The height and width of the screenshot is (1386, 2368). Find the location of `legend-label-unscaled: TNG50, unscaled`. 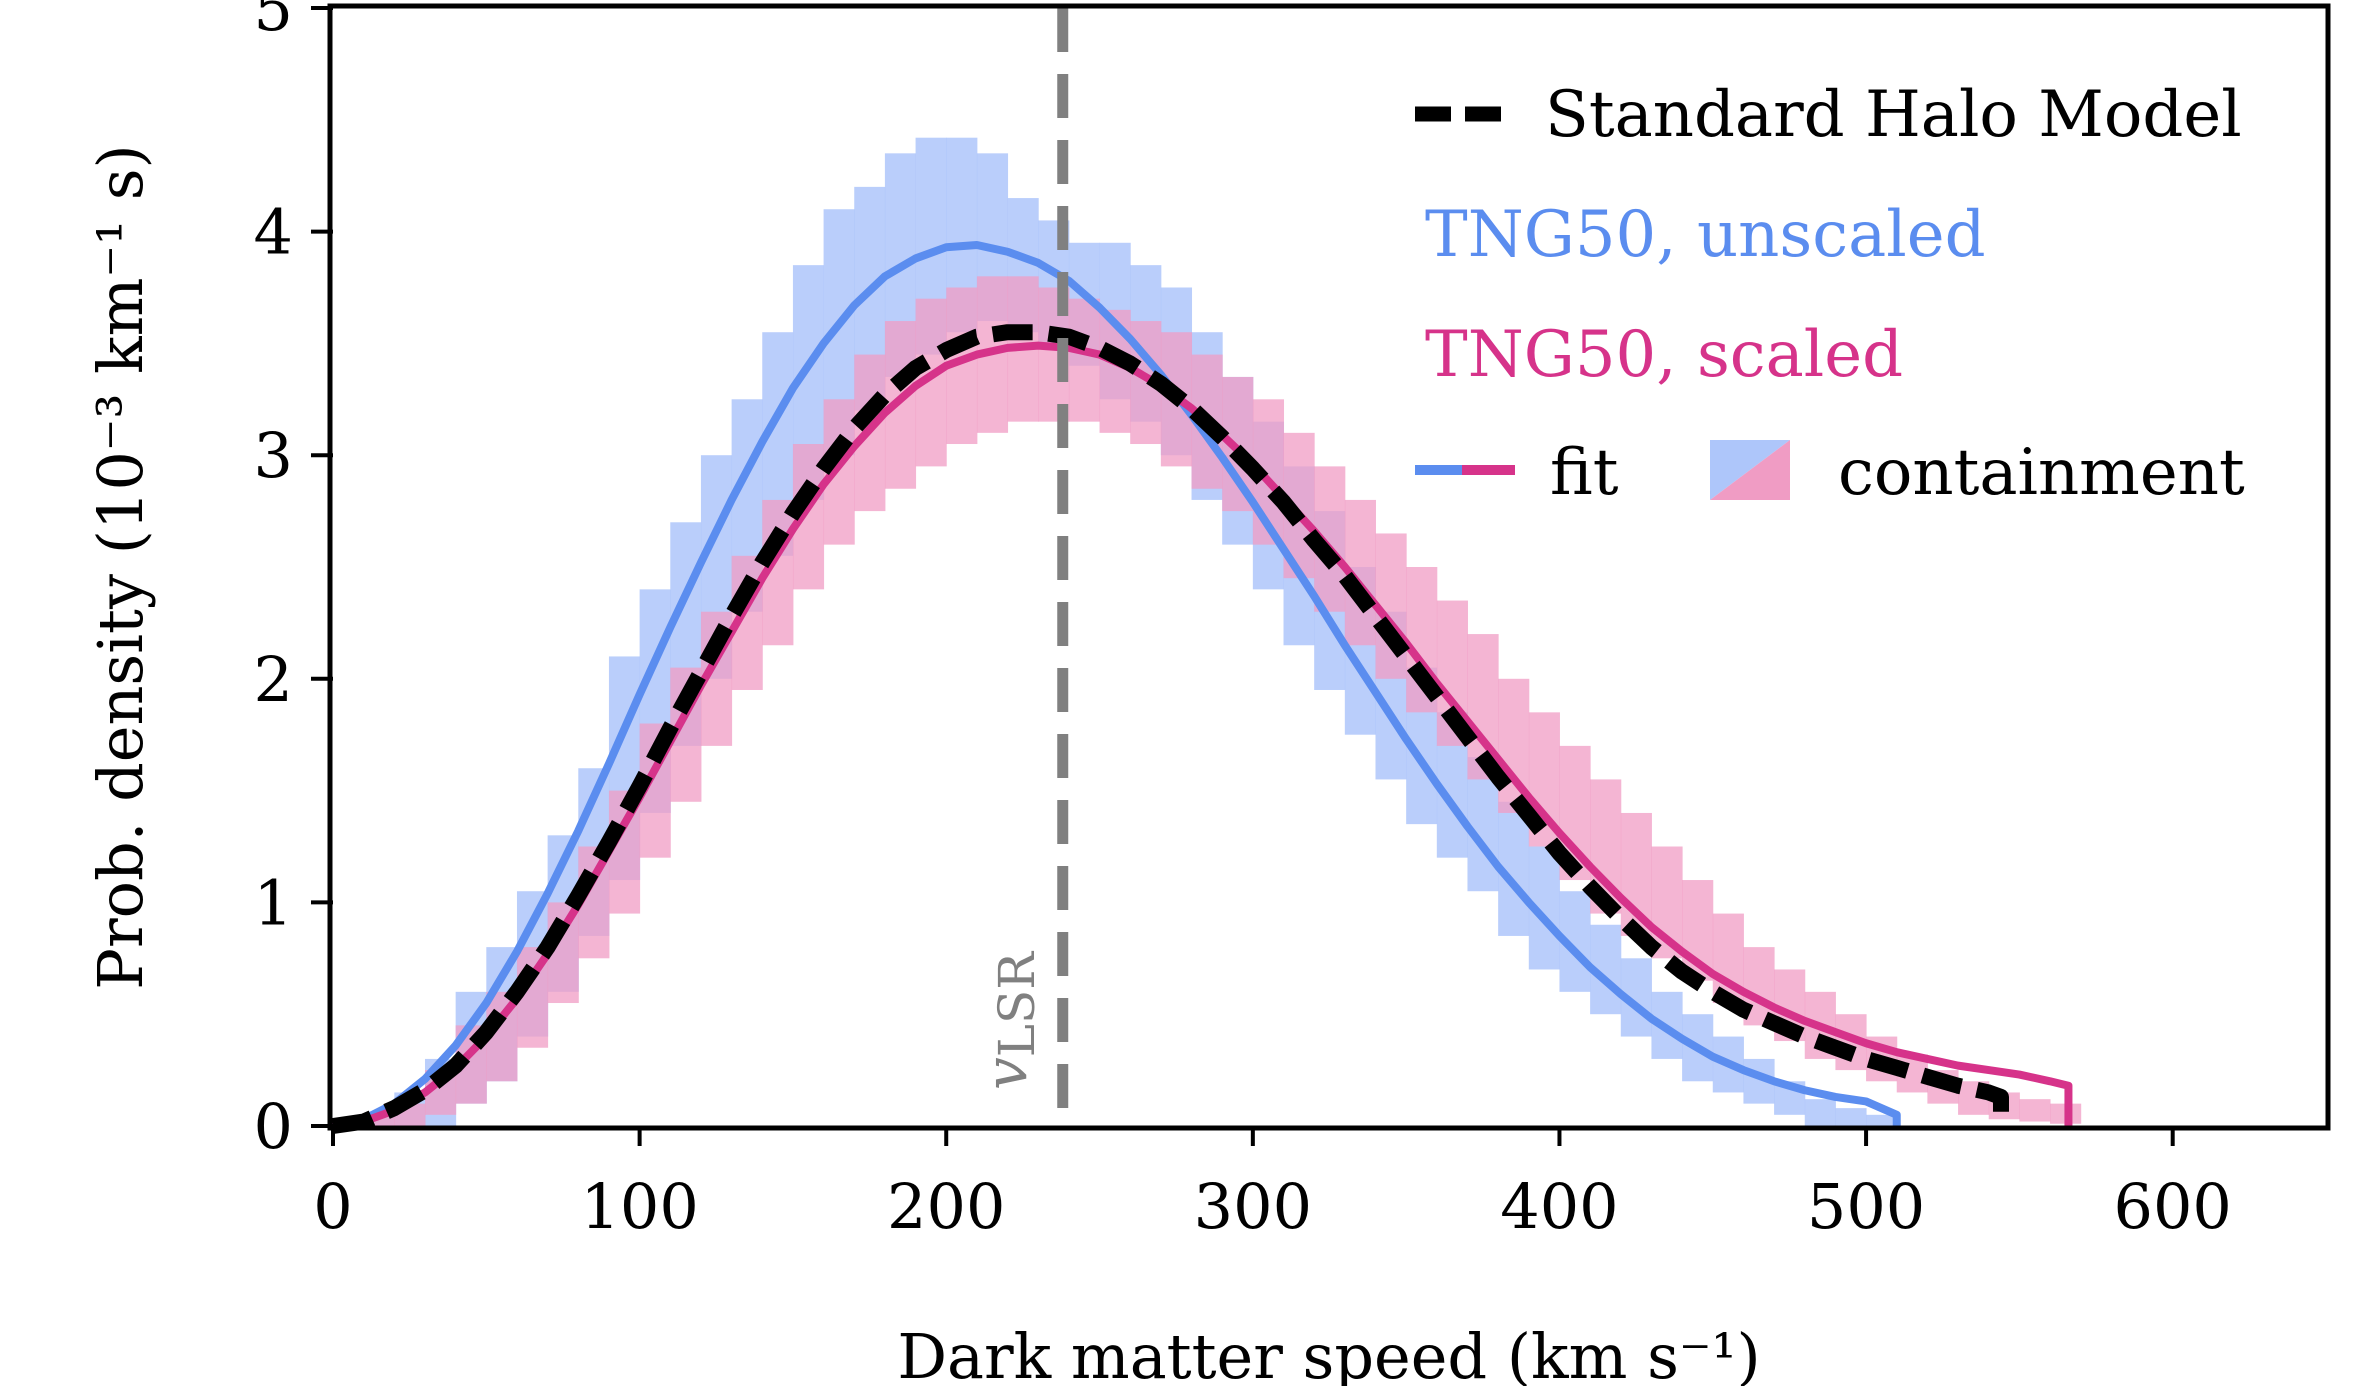

legend-label-unscaled: TNG50, unscaled is located at coordinates (1705, 235).